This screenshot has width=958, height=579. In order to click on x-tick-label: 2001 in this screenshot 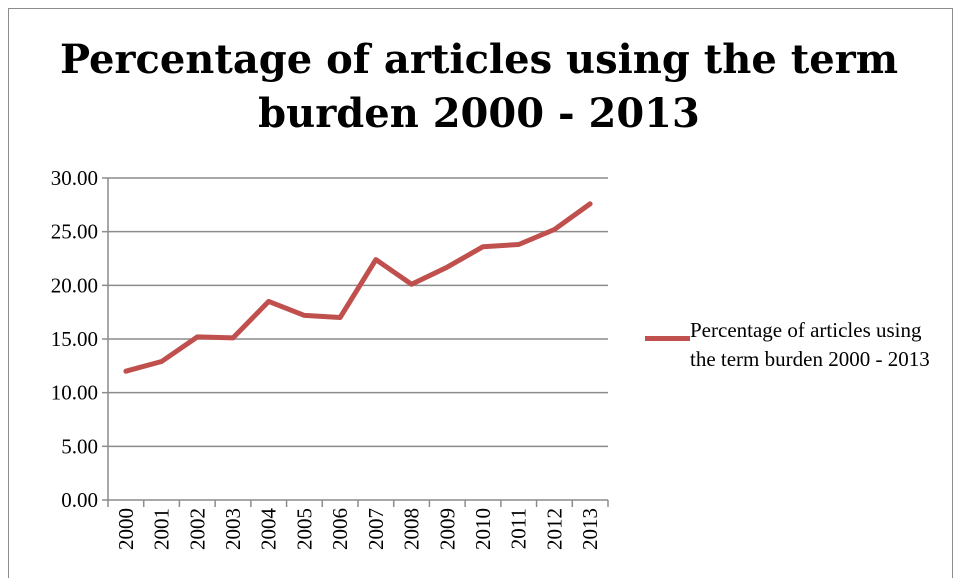, I will do `click(162, 529)`.